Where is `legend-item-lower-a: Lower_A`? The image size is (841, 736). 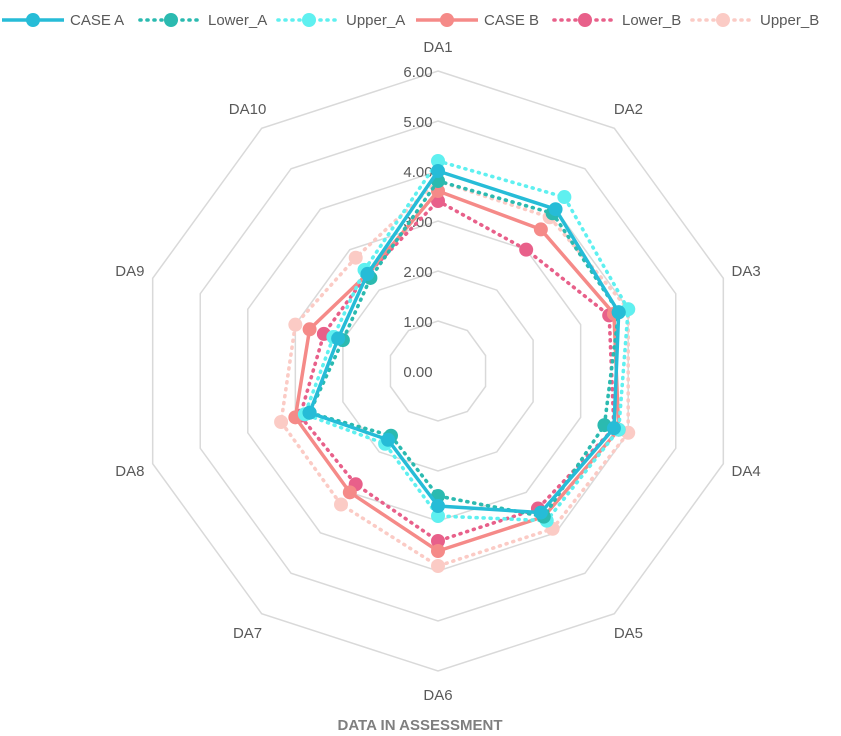 legend-item-lower-a: Lower_A is located at coordinates (202, 20).